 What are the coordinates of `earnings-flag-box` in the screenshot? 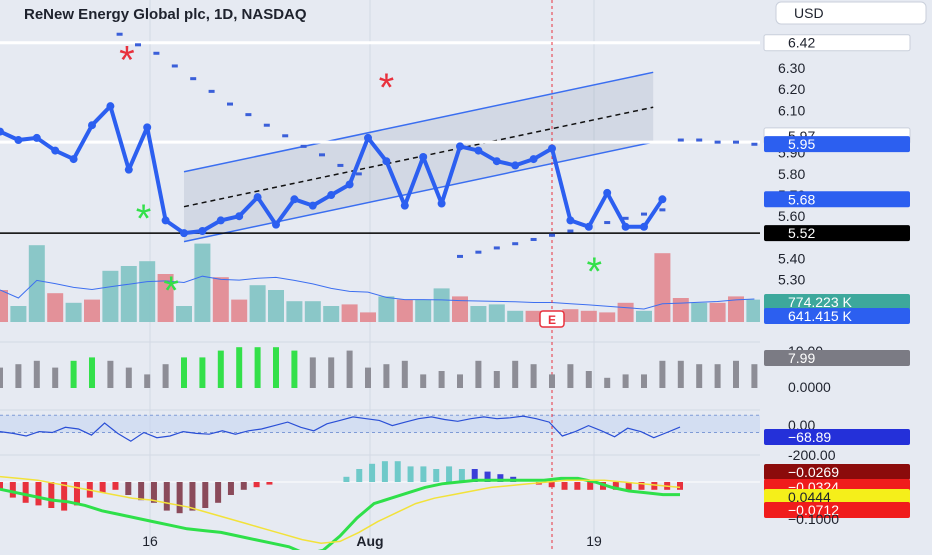 It's located at (552, 319).